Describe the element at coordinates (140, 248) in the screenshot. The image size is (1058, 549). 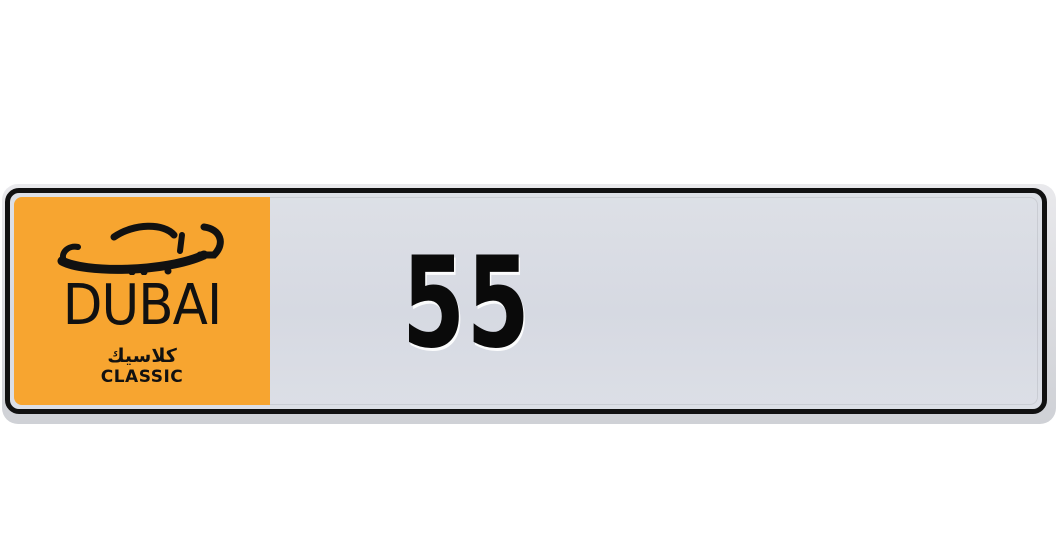
I see `dubai-arabic-logo-icon` at that location.